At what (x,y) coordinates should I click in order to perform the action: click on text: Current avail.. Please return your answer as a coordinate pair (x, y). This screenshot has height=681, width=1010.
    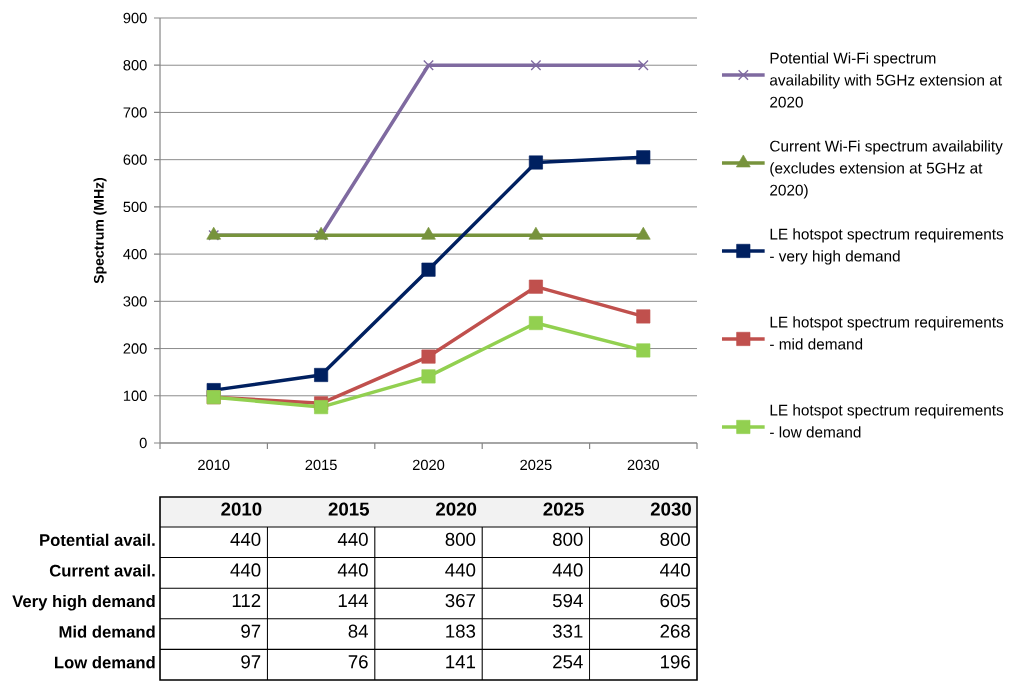
    Looking at the image, I should click on (102, 570).